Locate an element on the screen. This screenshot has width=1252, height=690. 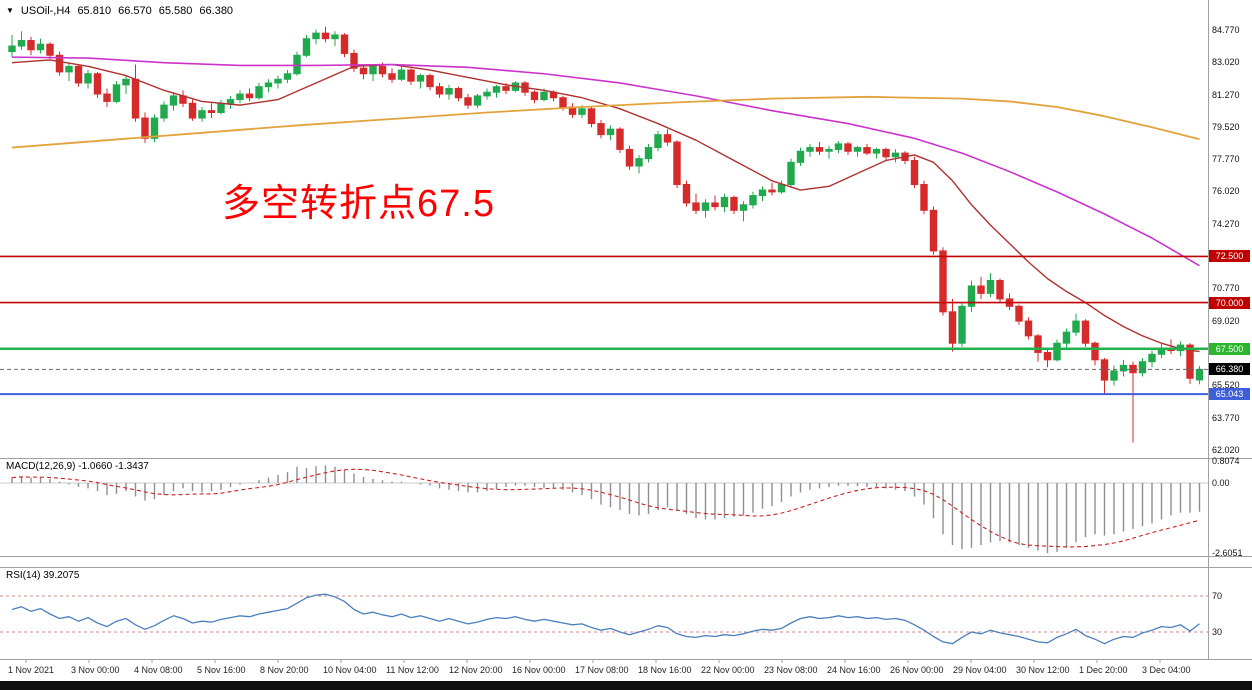
price-axis-label: 77.770 is located at coordinates (1226, 159).